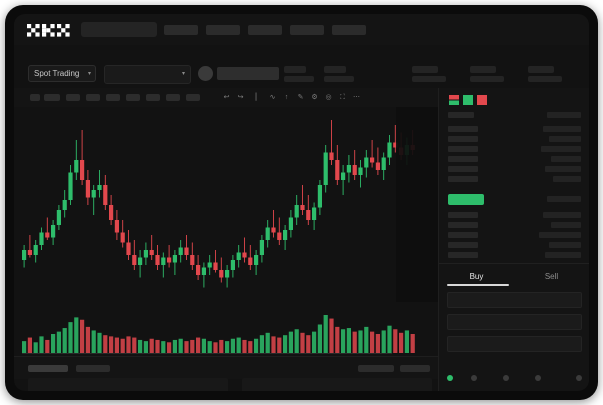 The width and height of the screenshot is (603, 405). Describe the element at coordinates (48, 368) in the screenshot. I see `chart-tab-trading-view` at that location.